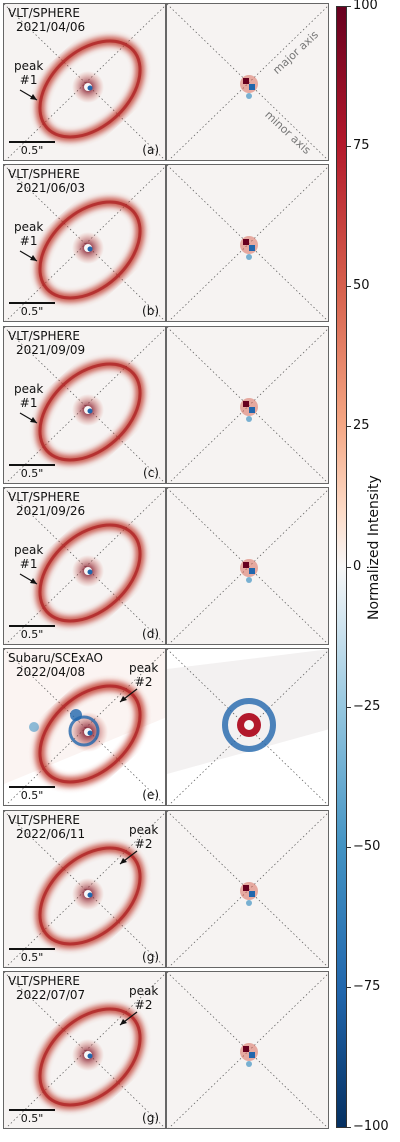 The image size is (400, 1142). What do you see at coordinates (51, 350) in the screenshot?
I see `date-label: 2021/09/09` at bounding box center [51, 350].